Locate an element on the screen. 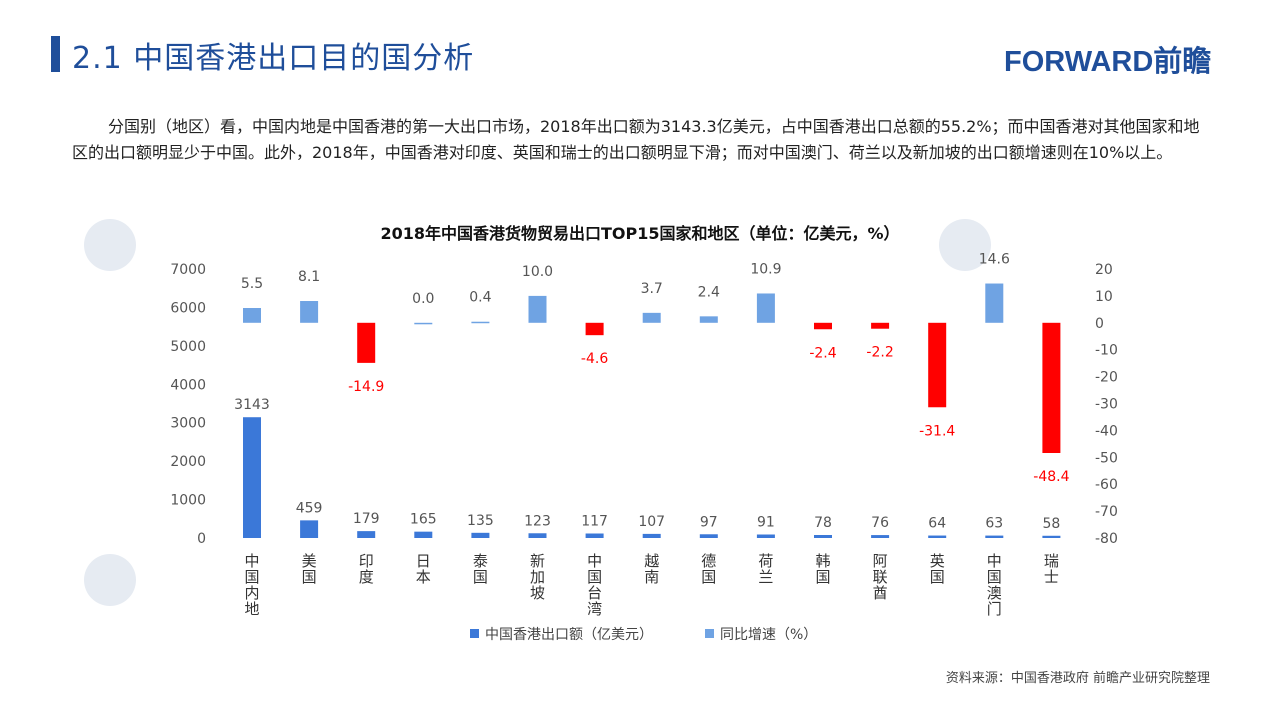 The width and height of the screenshot is (1280, 705). right-axis-tick-label: -50 is located at coordinates (1106, 458).